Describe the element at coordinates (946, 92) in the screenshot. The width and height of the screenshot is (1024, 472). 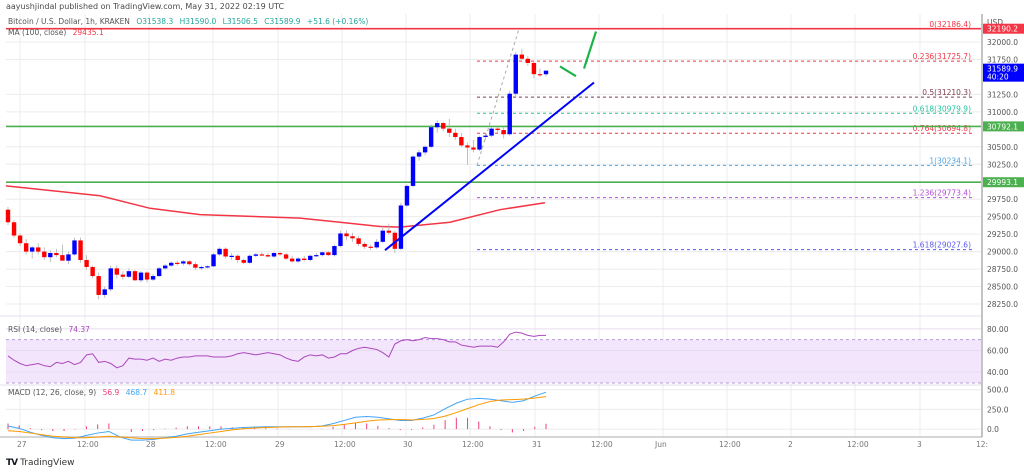
I see `fib-level-label: 0.5(31210.3)` at that location.